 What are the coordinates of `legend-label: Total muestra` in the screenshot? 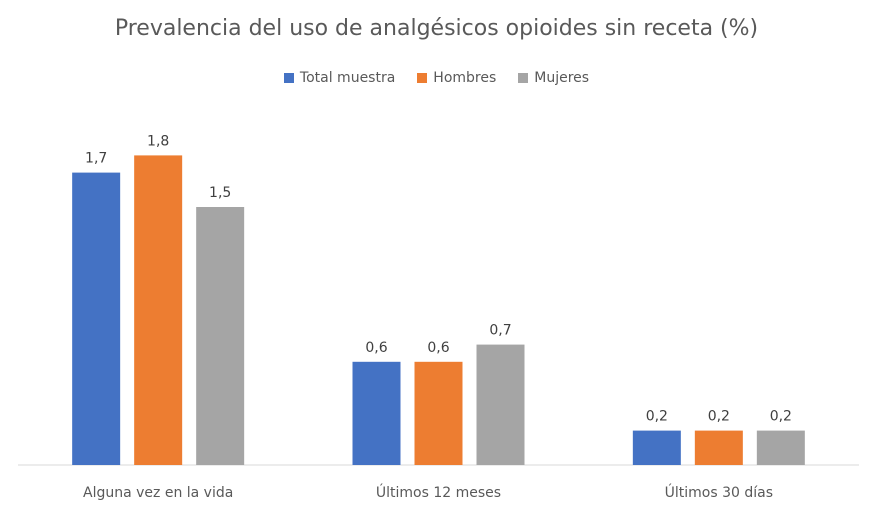 It's located at (347, 78).